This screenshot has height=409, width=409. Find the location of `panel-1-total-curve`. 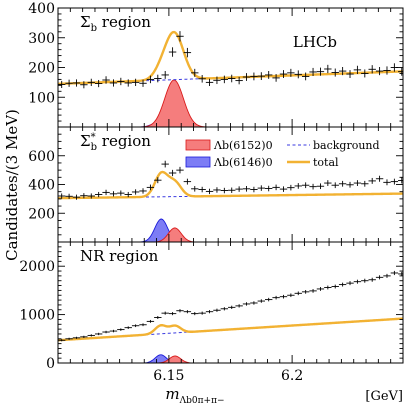

panel-1-total-curve is located at coordinates (230, 58).